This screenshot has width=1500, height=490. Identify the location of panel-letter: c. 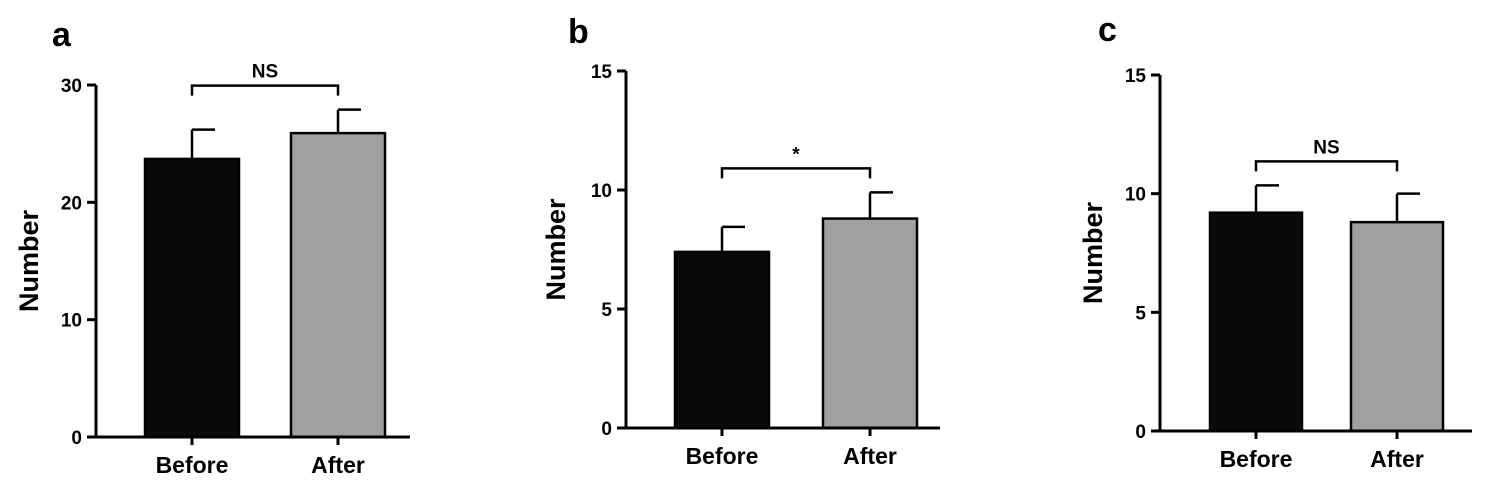
(1107, 30).